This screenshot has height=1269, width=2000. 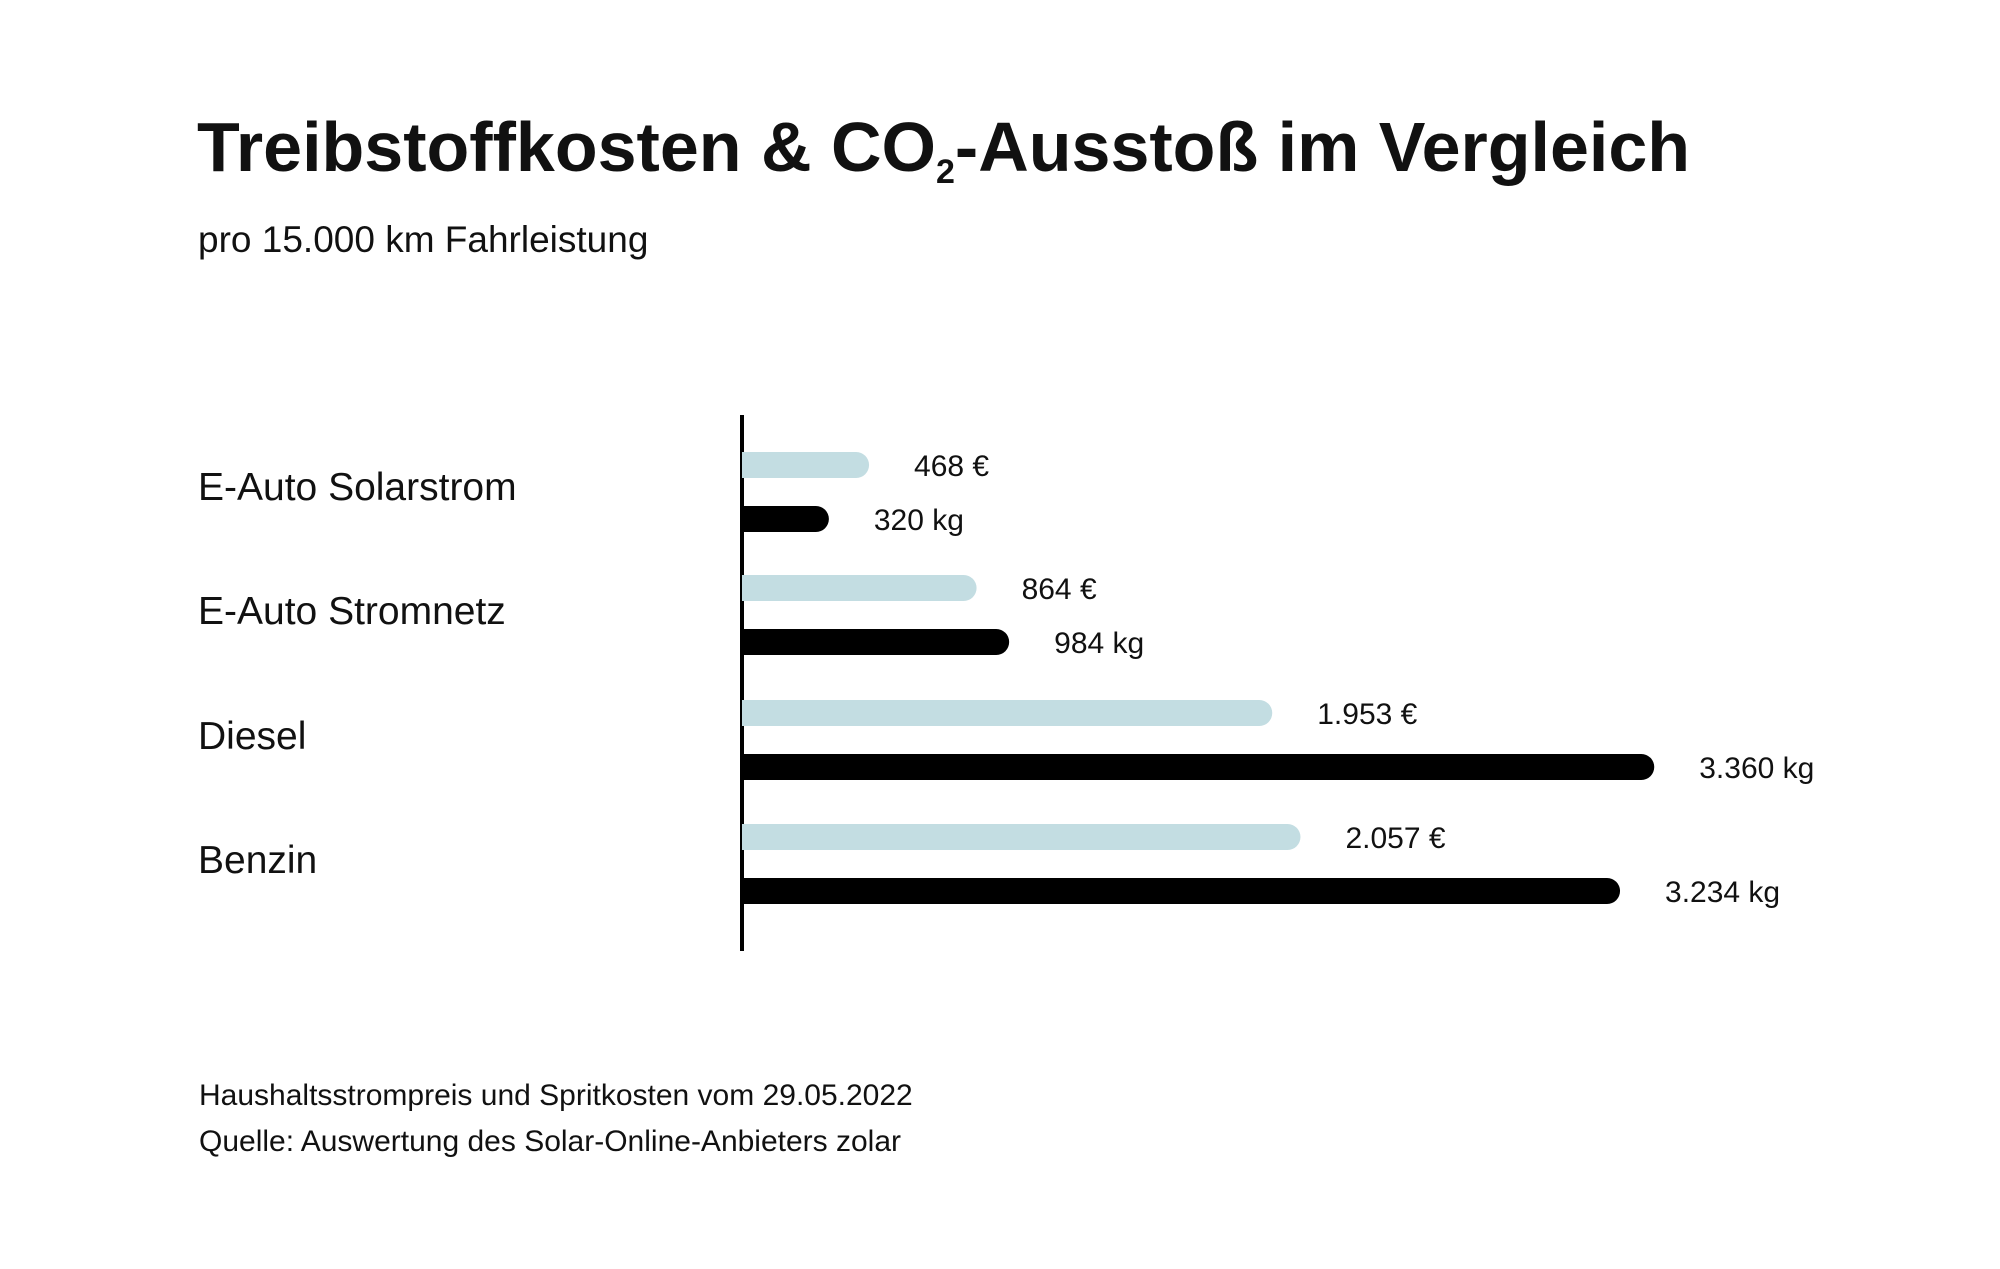 I want to click on chart-title-subscript: 2, so click(x=945, y=172).